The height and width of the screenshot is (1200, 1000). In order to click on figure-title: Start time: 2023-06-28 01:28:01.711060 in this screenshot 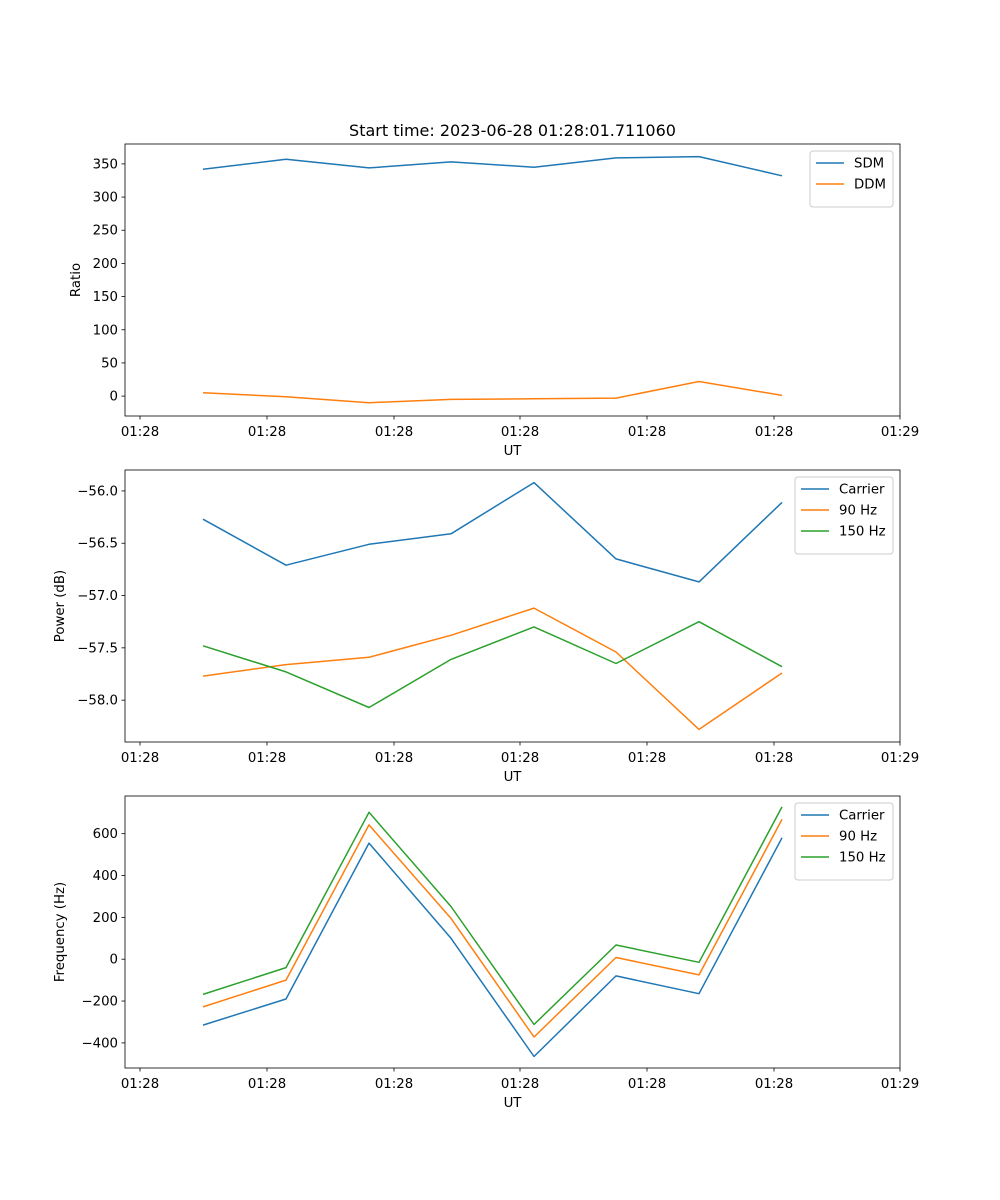, I will do `click(512, 130)`.